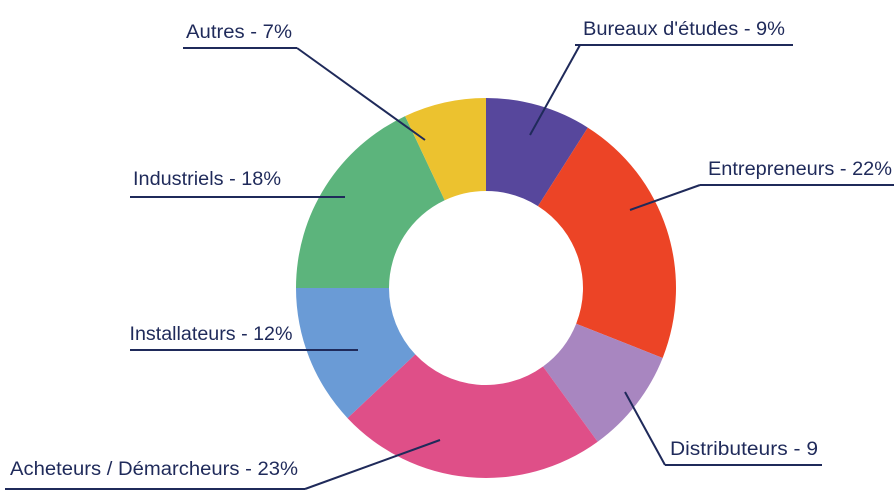  Describe the element at coordinates (800, 169) in the screenshot. I see `segment-label: Entrepreneurs - 22%` at that location.